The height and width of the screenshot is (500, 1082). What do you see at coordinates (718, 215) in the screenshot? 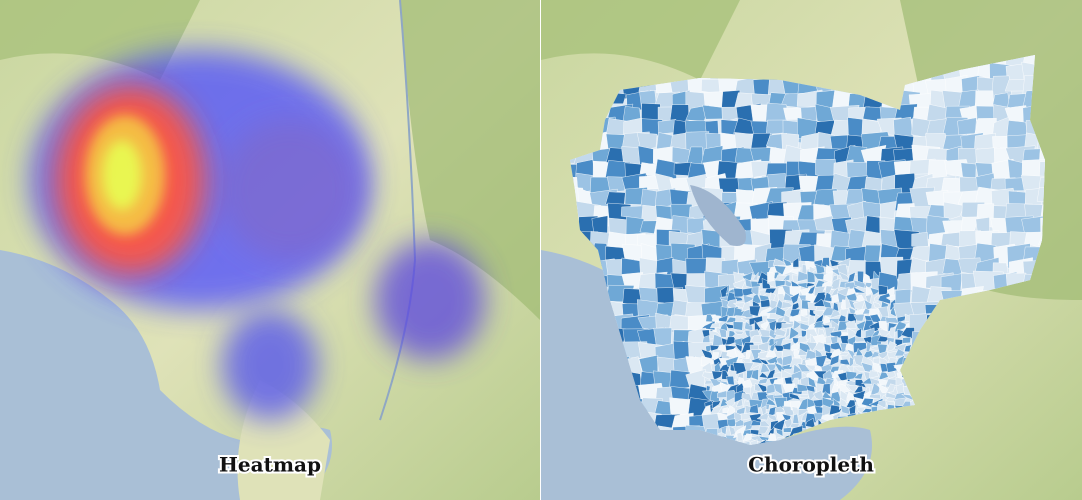
I see `lake` at bounding box center [718, 215].